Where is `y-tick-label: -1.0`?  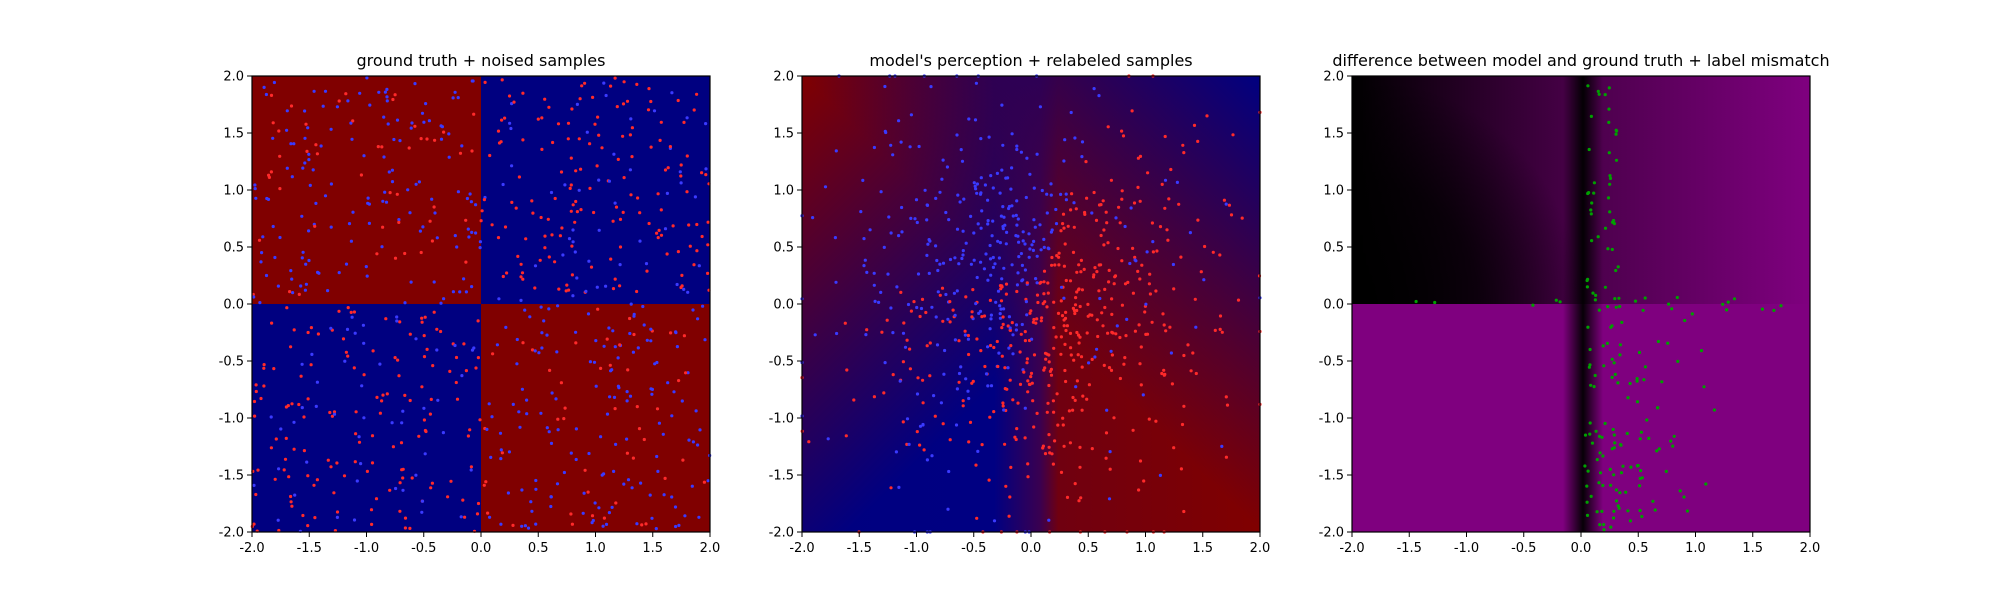 y-tick-label: -1.0 is located at coordinates (781, 419).